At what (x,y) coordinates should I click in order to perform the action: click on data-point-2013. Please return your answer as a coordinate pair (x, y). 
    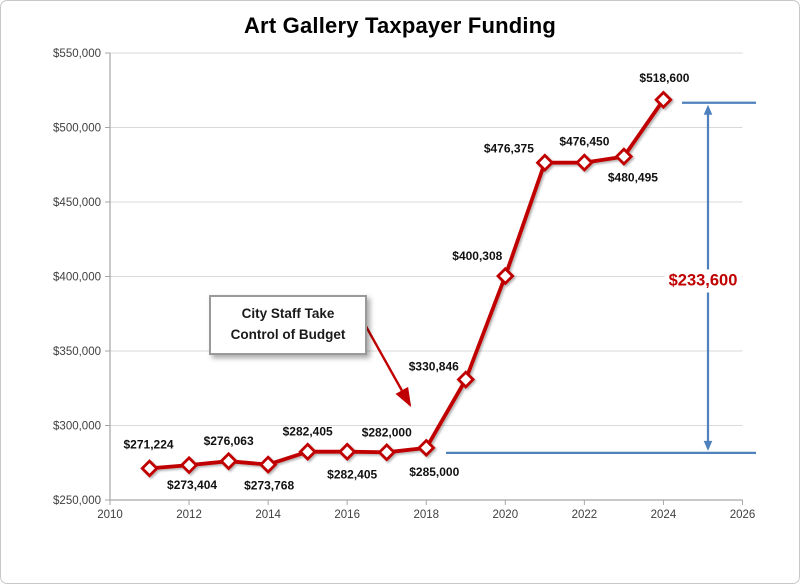
    Looking at the image, I should click on (228, 461).